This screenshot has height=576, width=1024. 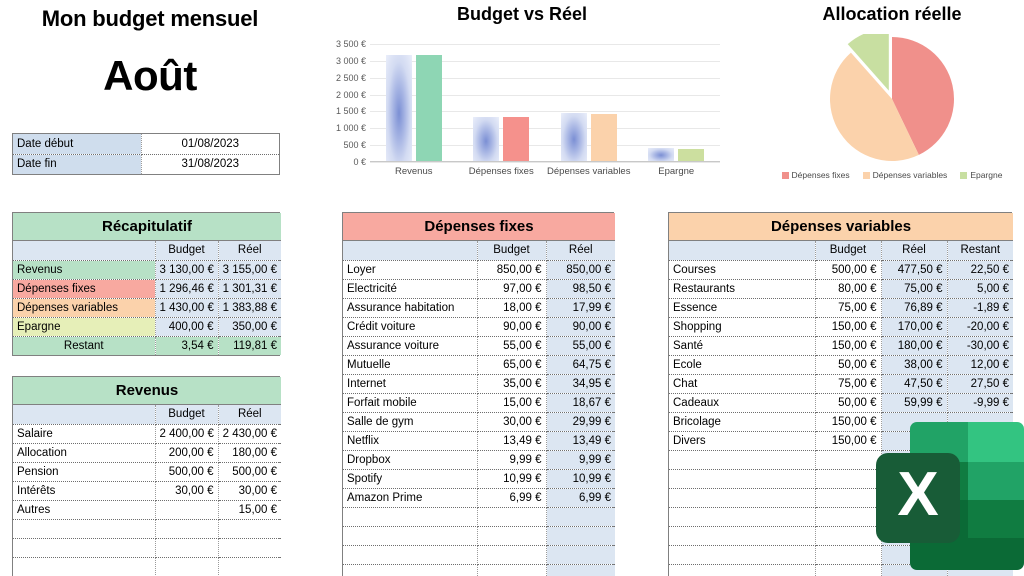 What do you see at coordinates (742, 384) in the screenshot?
I see `variables-row-label: Chat` at bounding box center [742, 384].